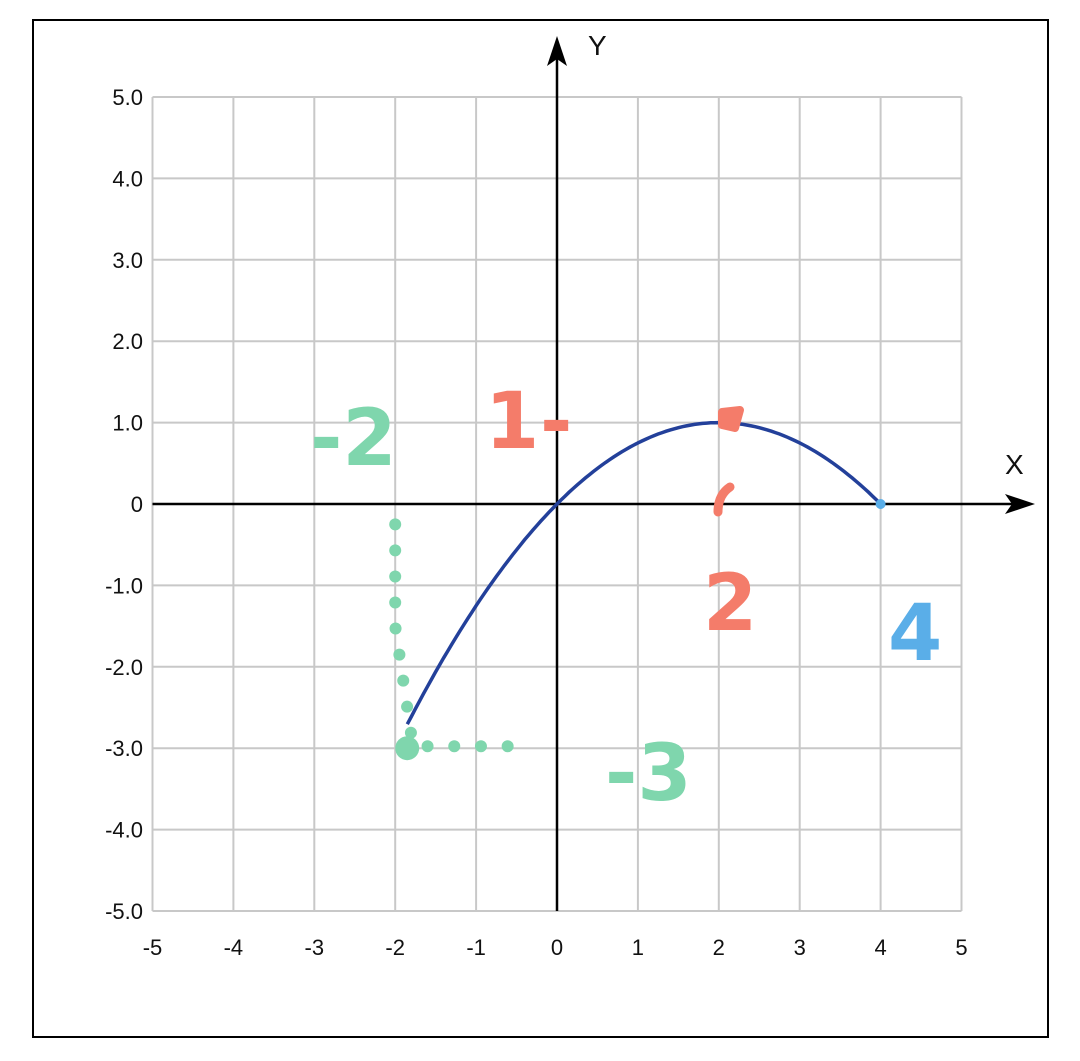 Image resolution: width=1080 pixels, height=1061 pixels. I want to click on x-tick-label: 3, so click(800, 947).